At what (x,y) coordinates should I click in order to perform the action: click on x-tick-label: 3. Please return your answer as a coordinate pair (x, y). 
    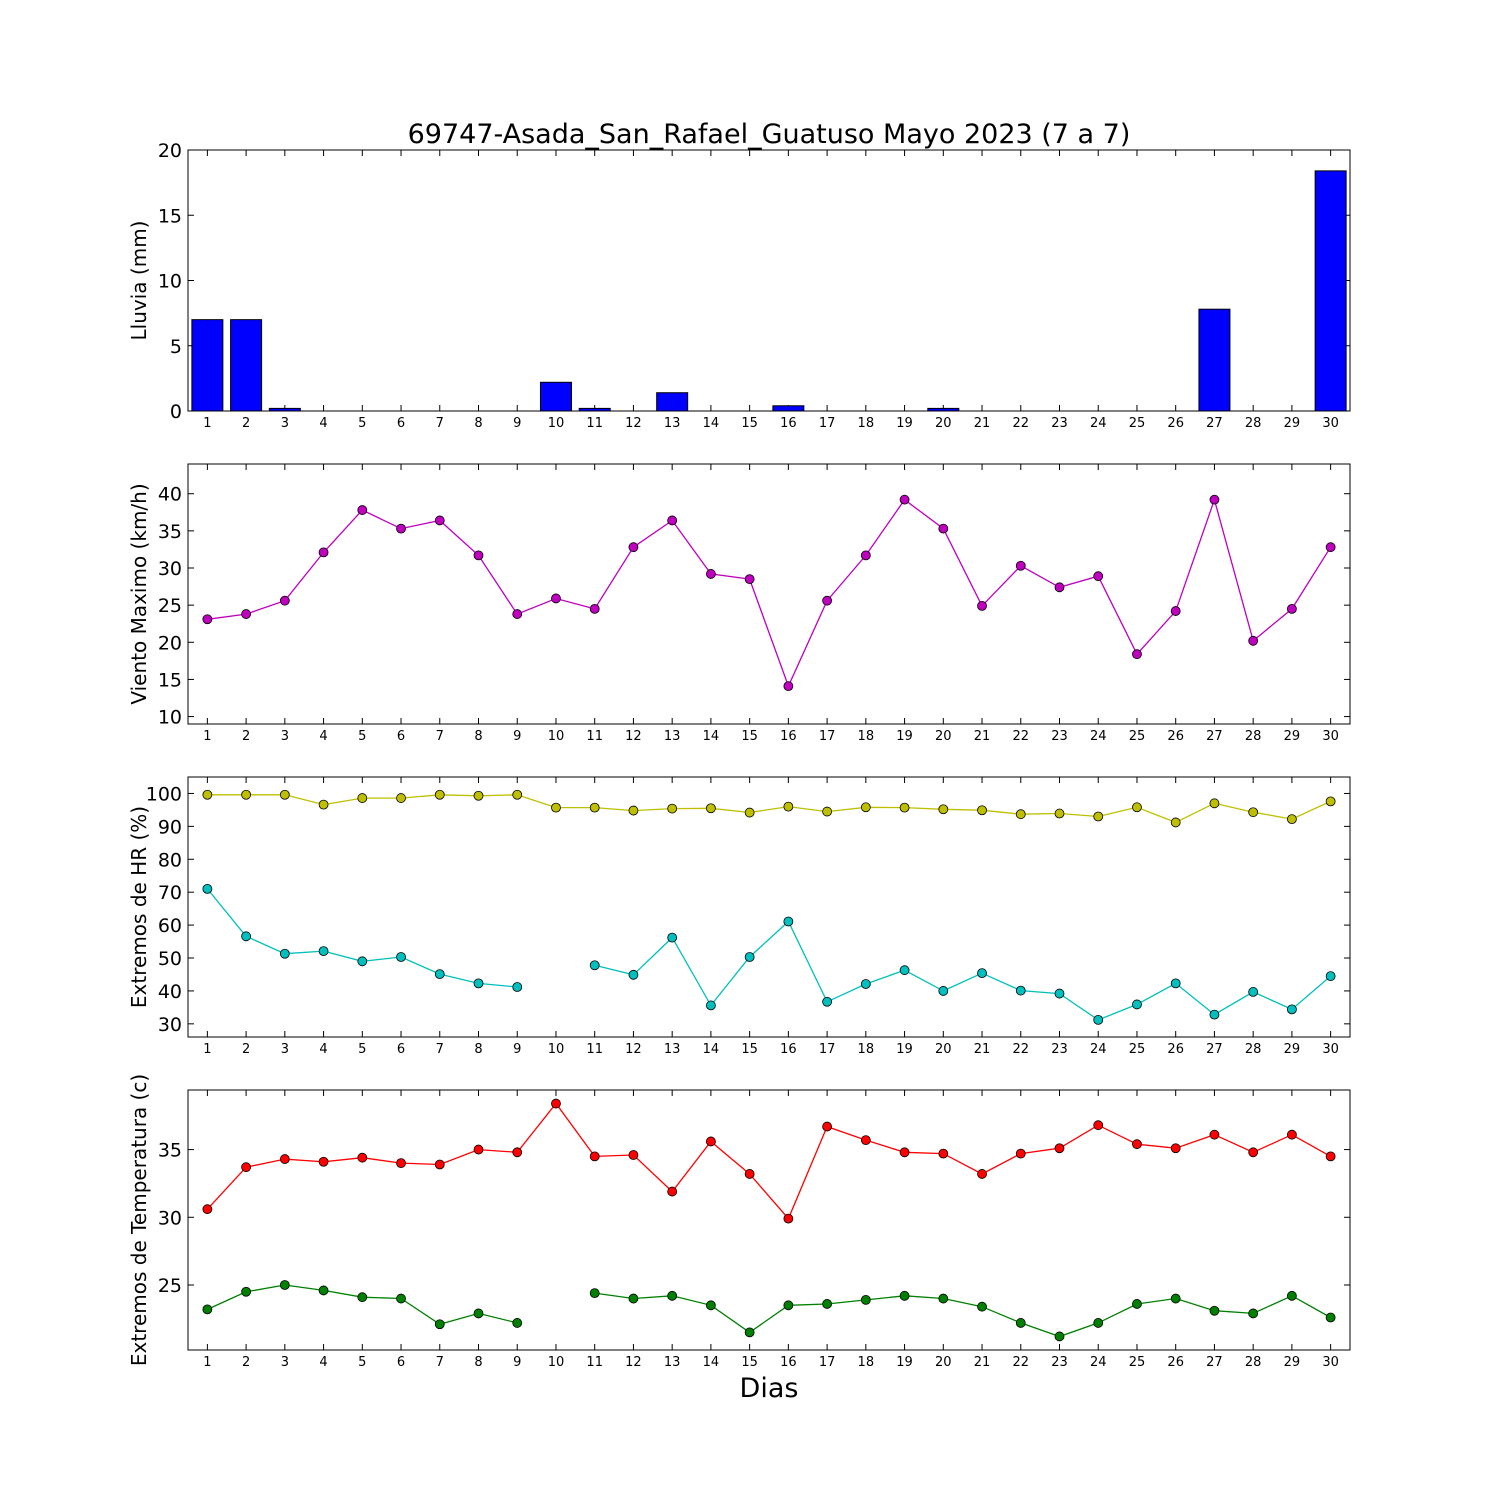
    Looking at the image, I should click on (285, 736).